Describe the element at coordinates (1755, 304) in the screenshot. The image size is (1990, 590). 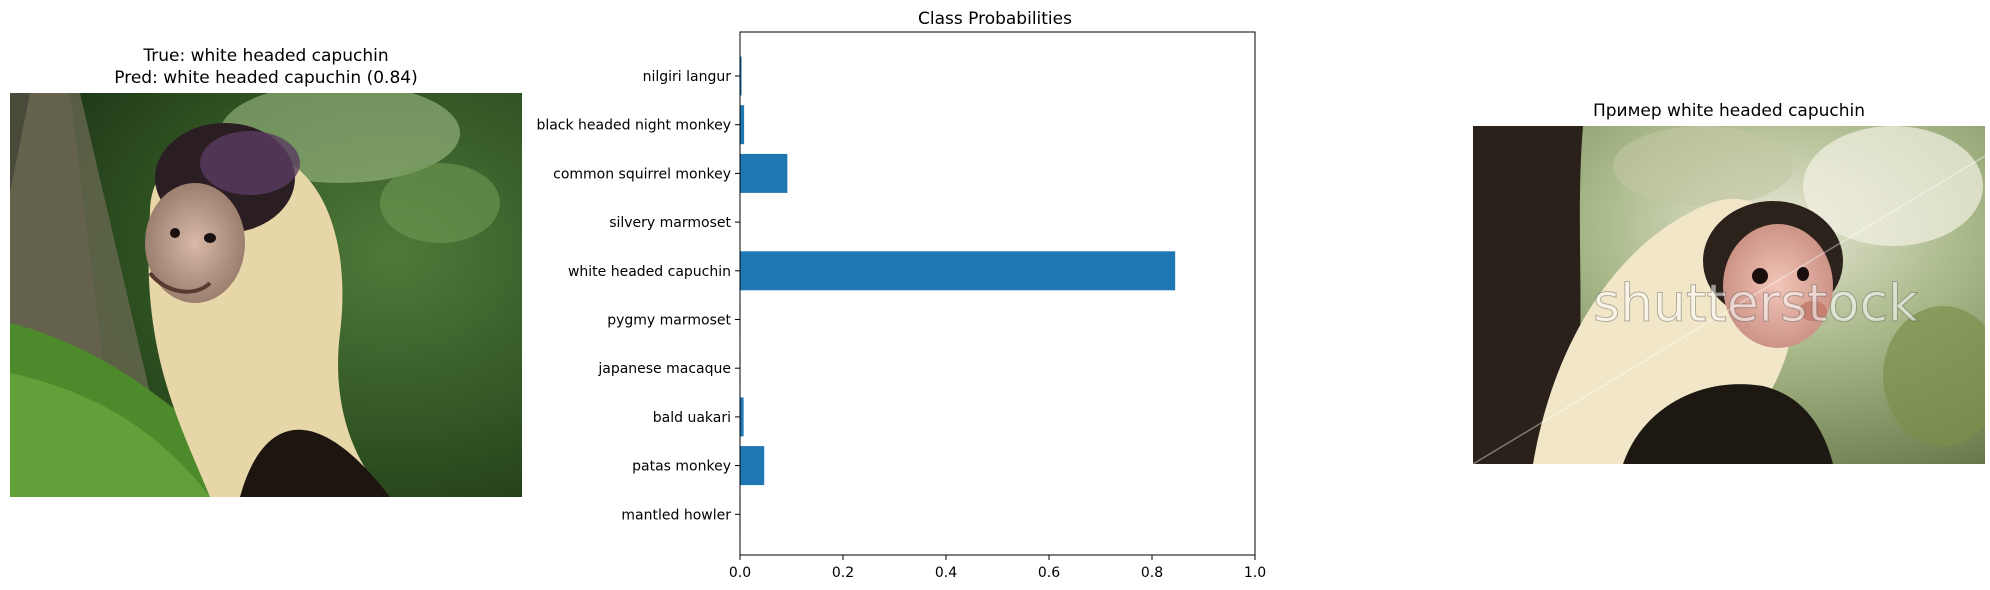
I see `watermark: shutterstock` at that location.